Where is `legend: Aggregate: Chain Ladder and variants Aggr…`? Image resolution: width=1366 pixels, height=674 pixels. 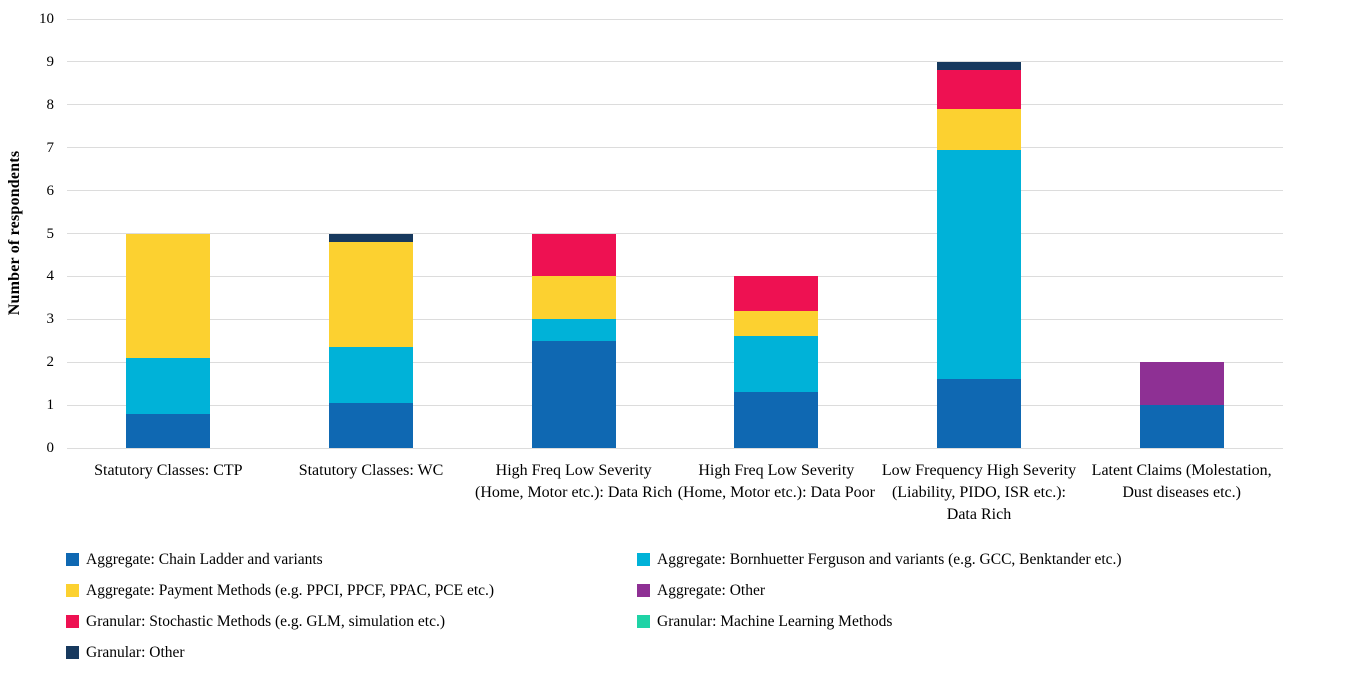
legend: Aggregate: Chain Ladder and variants Aggr… is located at coordinates (676, 606).